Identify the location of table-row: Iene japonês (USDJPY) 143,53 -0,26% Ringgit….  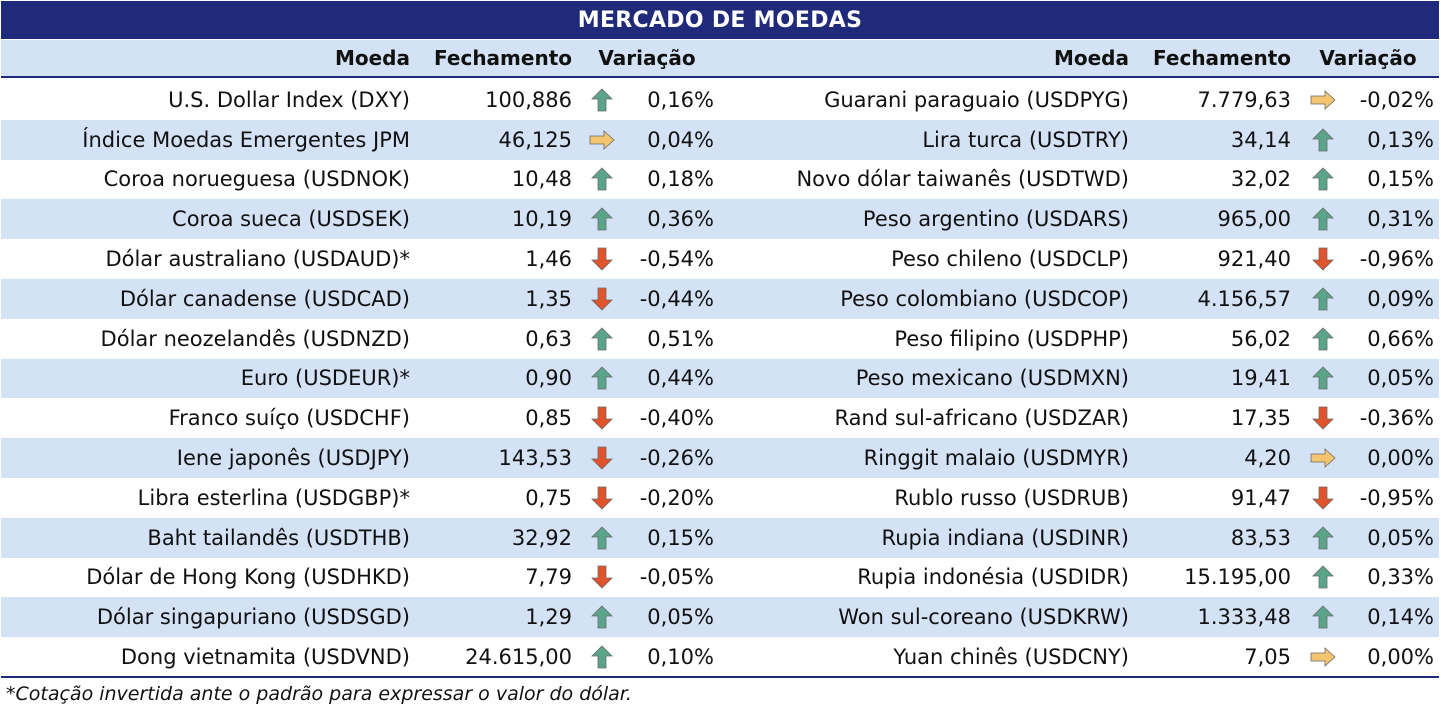
(720, 458).